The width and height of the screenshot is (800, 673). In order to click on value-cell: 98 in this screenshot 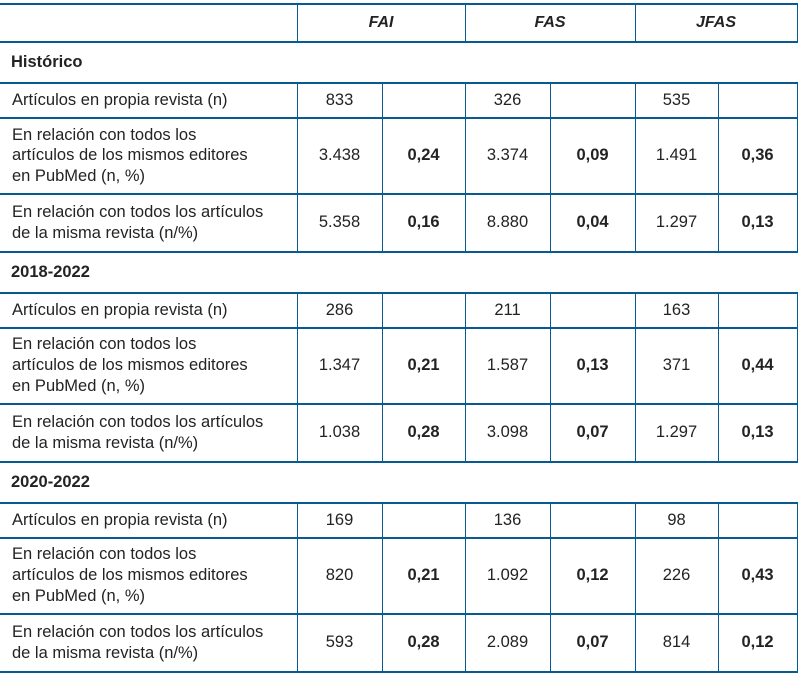, I will do `click(676, 520)`.